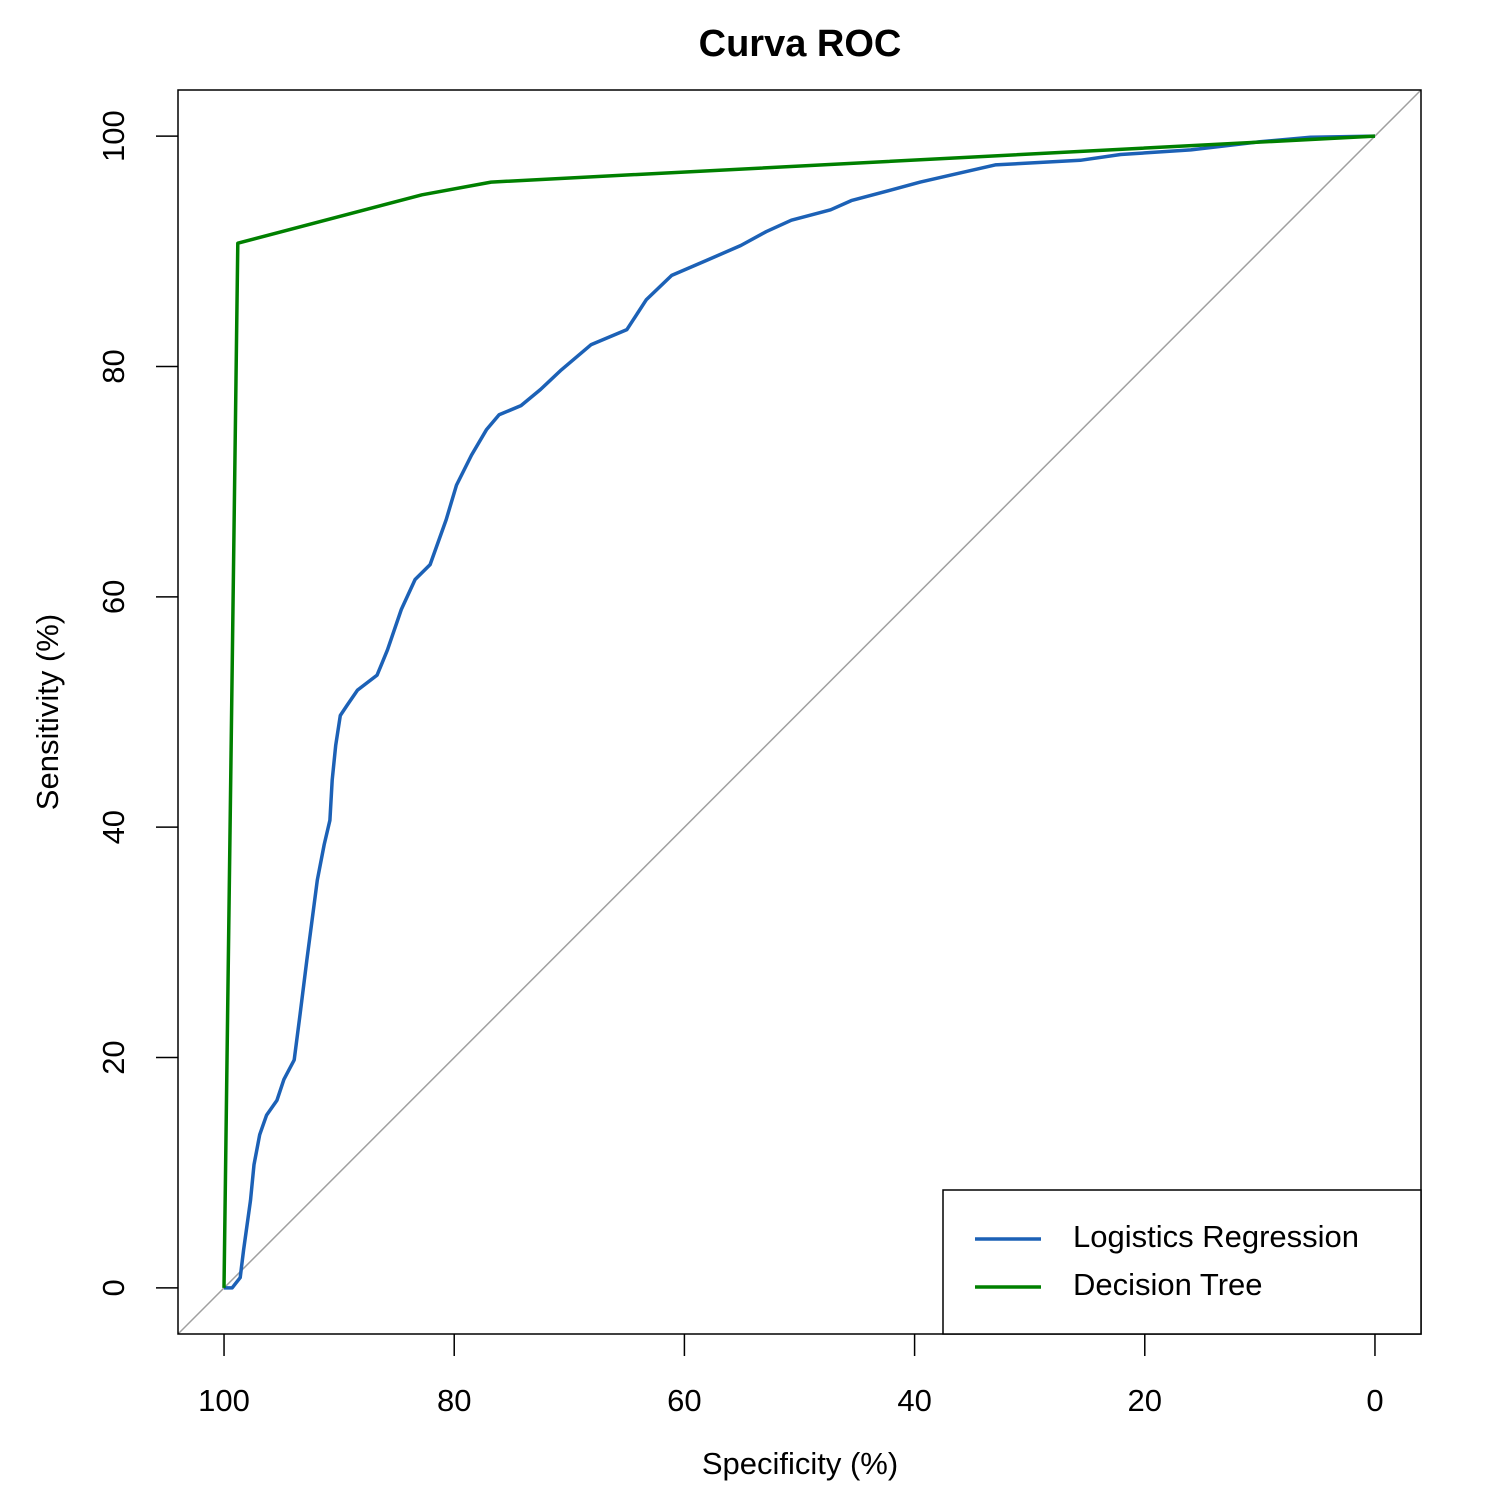 The height and width of the screenshot is (1512, 1512). I want to click on y-tick-label: 60, so click(113, 597).